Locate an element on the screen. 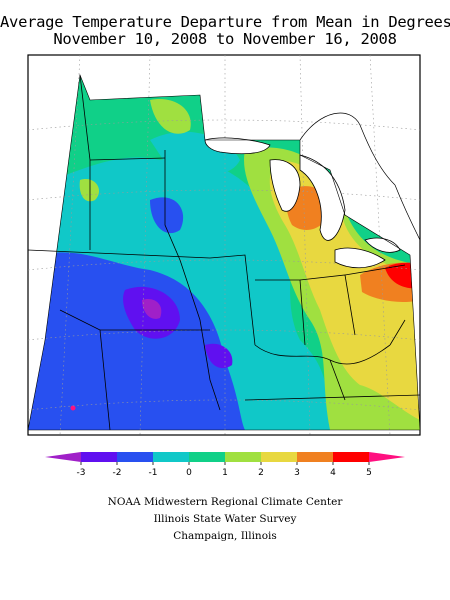 The width and height of the screenshot is (450, 600). legend-tick-label: -3 is located at coordinates (81, 473).